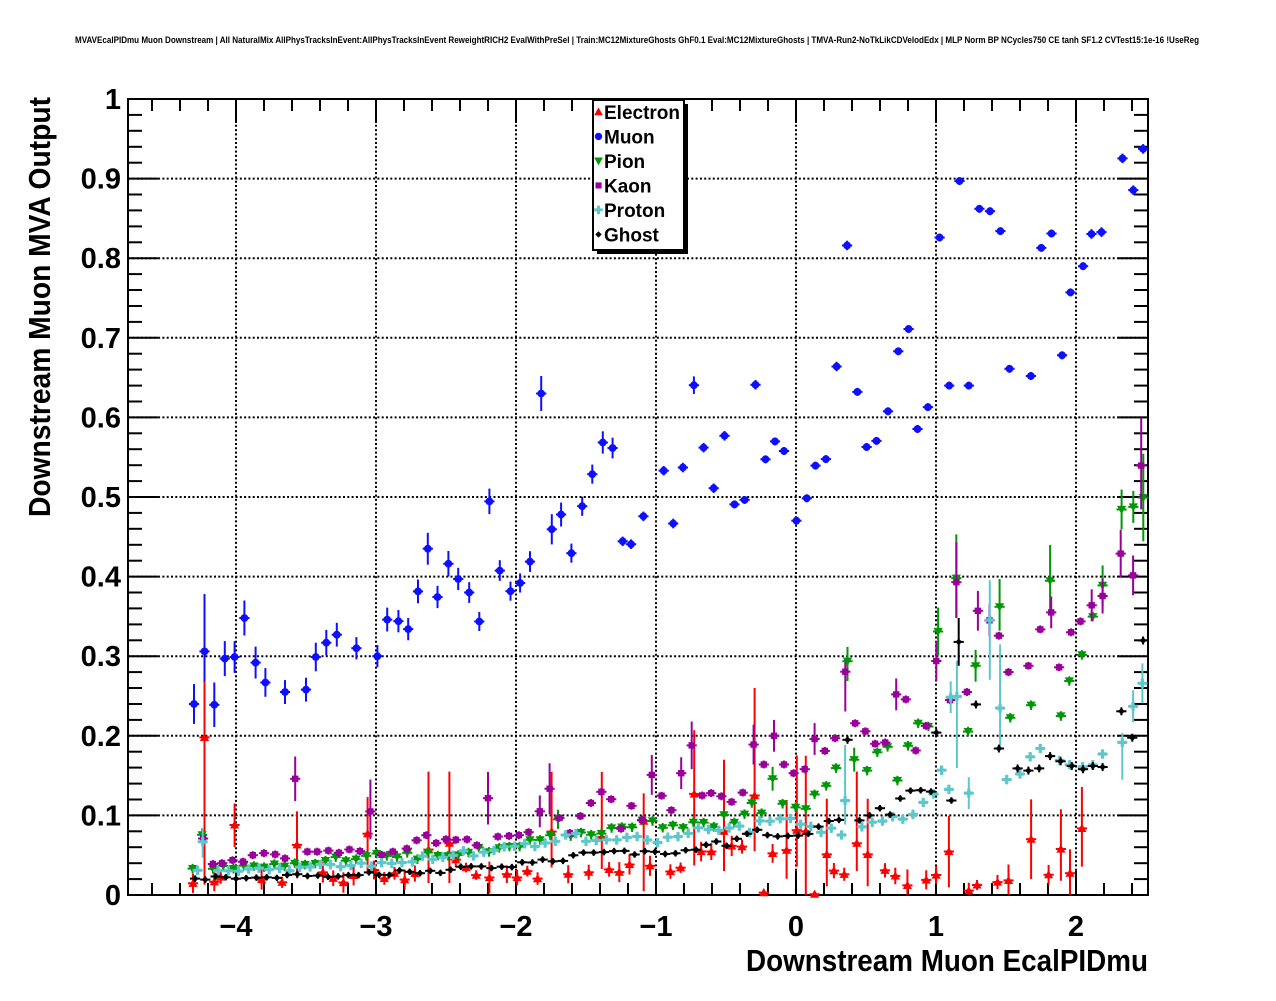 Image resolution: width=1276 pixels, height=1001 pixels. Describe the element at coordinates (628, 186) in the screenshot. I see `svg-text: Kaon` at that location.